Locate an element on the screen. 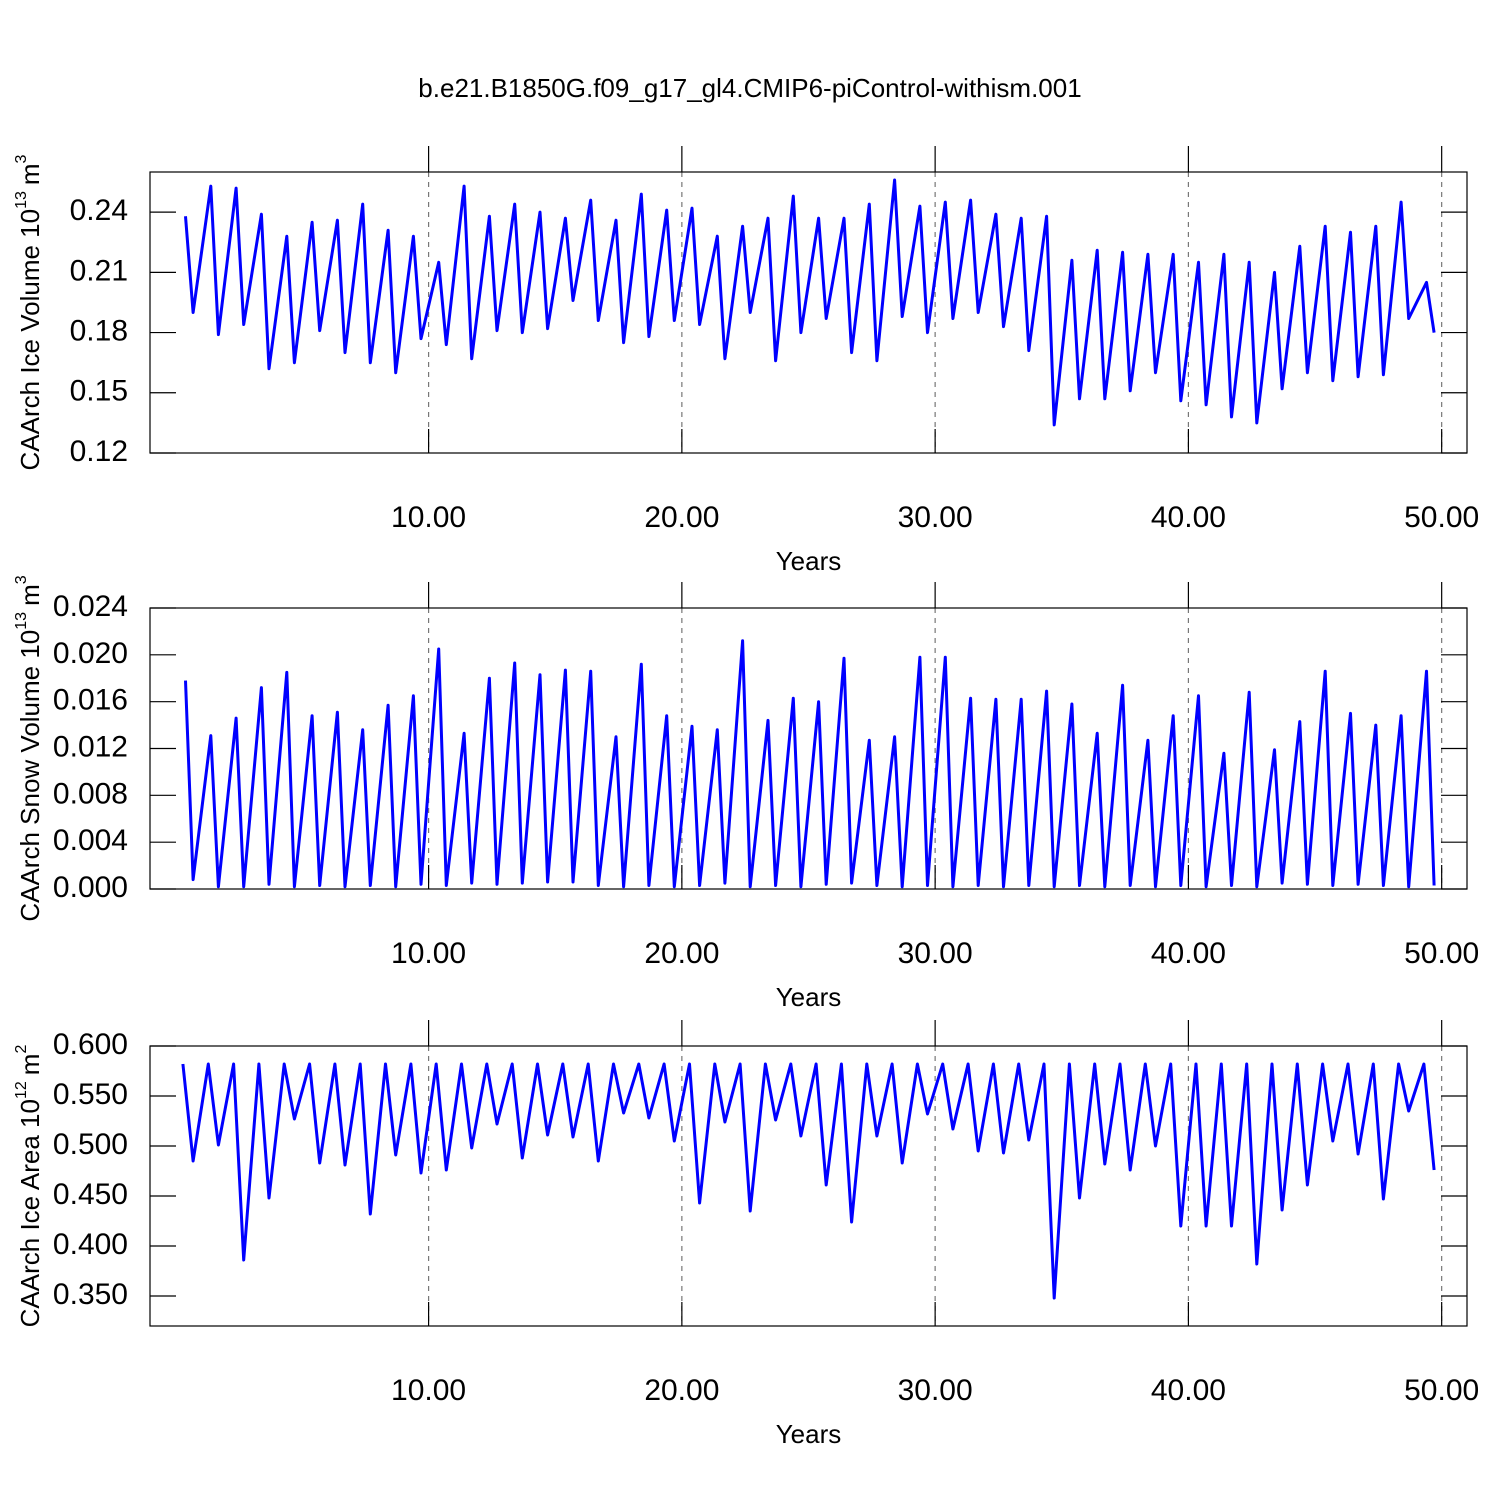 The width and height of the screenshot is (1500, 1500). y-axis-label: CAArch Ice Area 1012 m2 is located at coordinates (29, 1186).